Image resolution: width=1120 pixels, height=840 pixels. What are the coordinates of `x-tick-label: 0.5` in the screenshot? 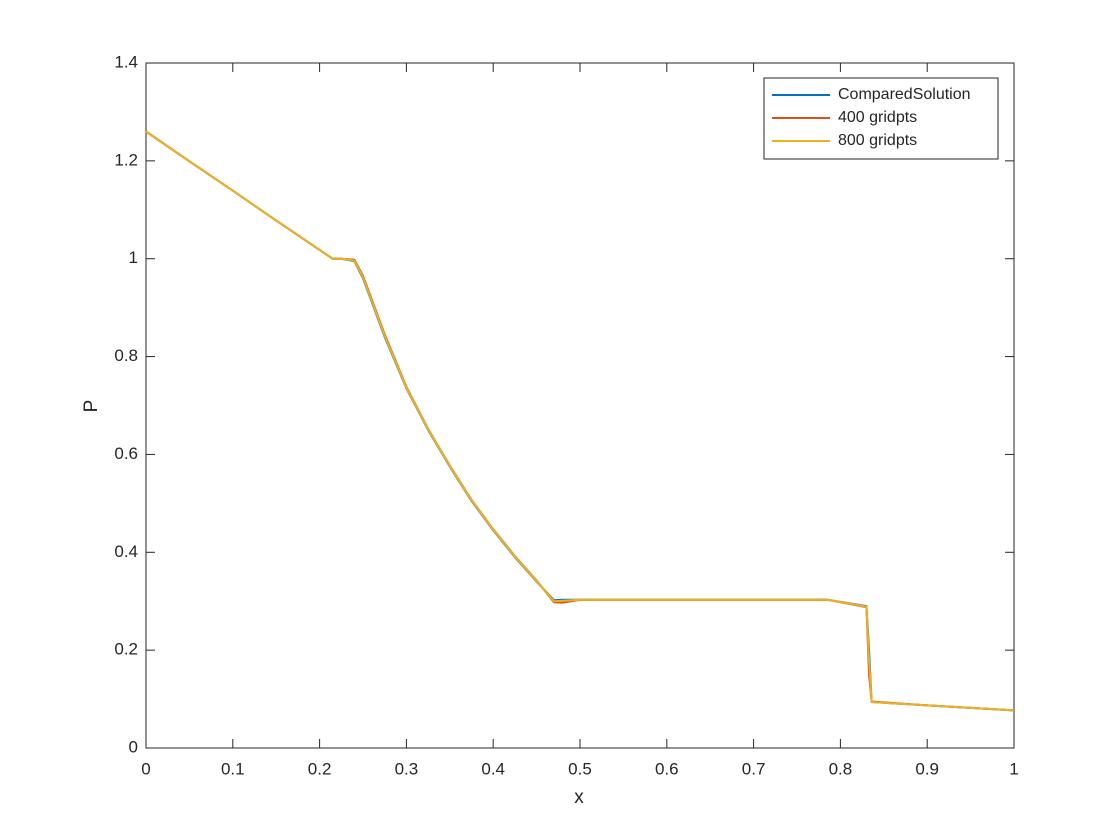 It's located at (580, 768).